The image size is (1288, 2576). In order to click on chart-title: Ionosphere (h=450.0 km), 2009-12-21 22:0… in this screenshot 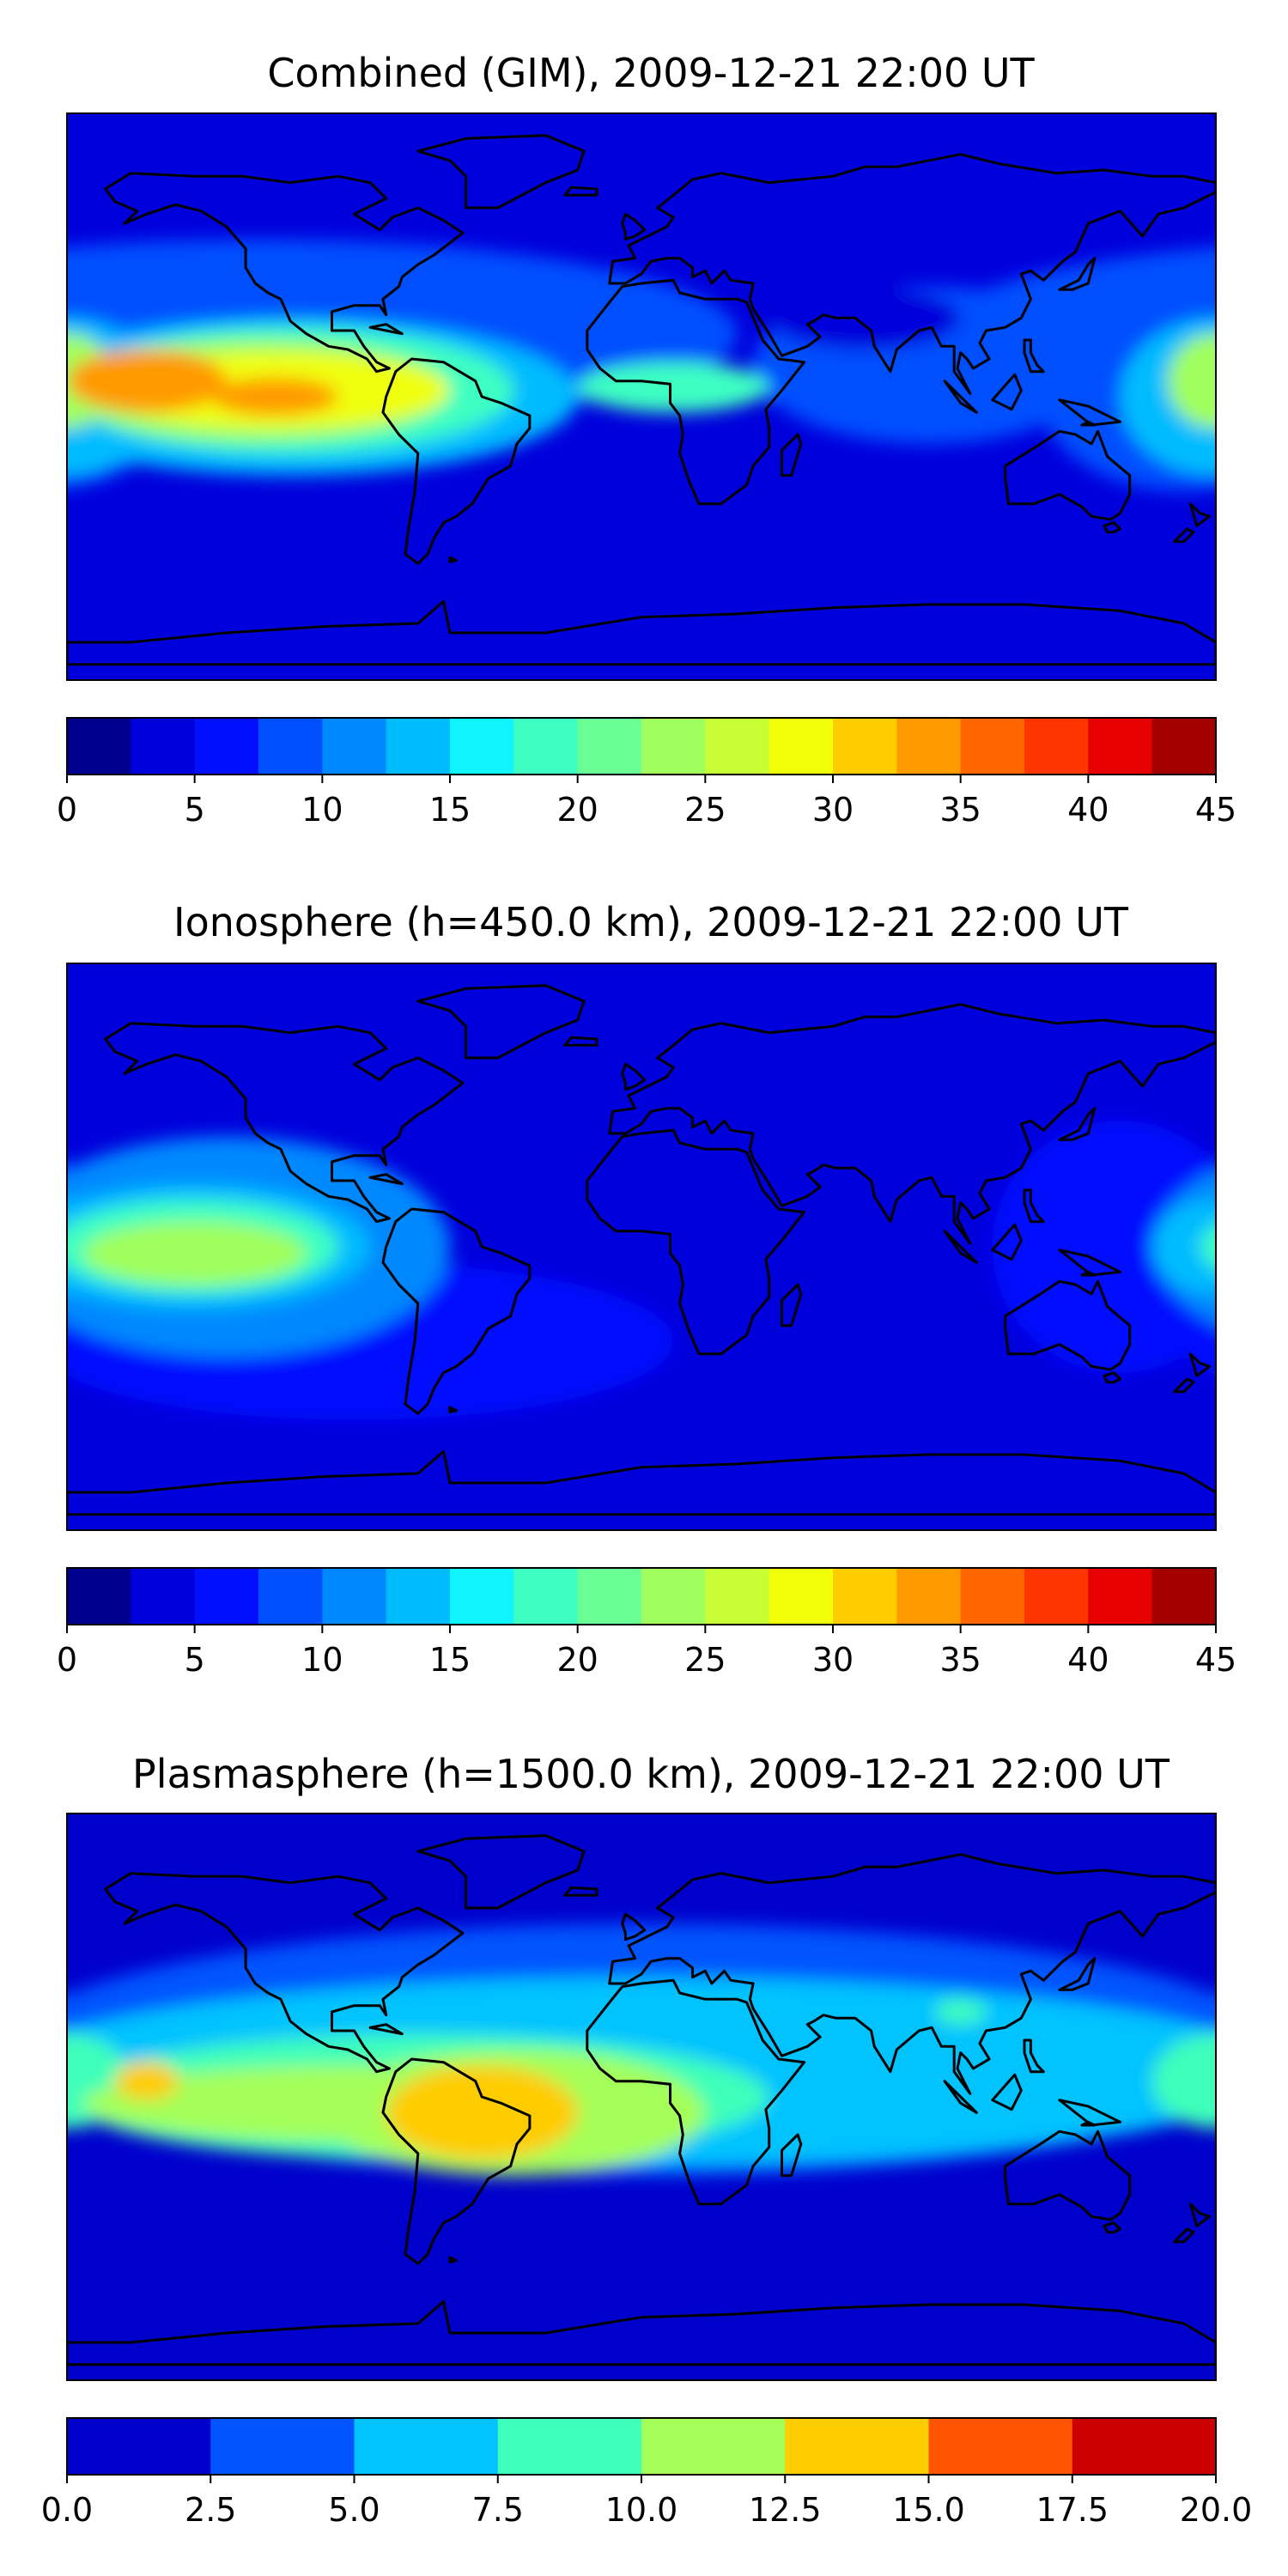, I will do `click(651, 922)`.